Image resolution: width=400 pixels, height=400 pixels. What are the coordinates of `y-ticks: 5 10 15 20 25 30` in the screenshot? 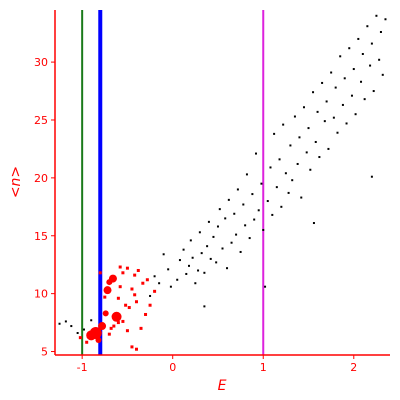 It's located at (44, 207).